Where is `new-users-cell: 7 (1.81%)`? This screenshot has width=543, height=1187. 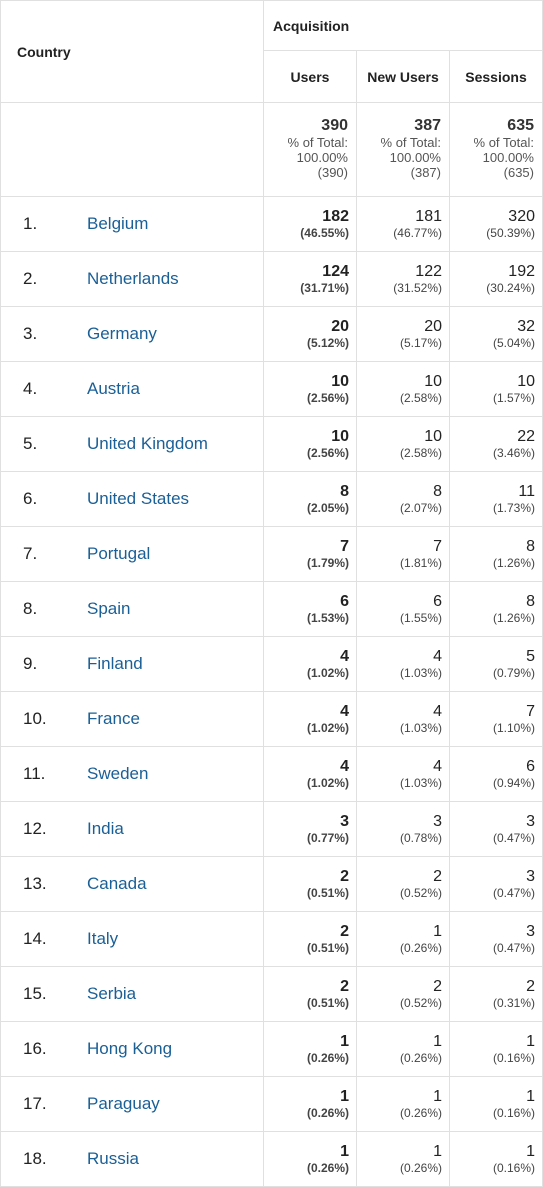
new-users-cell: 7 (1.81%) is located at coordinates (403, 554).